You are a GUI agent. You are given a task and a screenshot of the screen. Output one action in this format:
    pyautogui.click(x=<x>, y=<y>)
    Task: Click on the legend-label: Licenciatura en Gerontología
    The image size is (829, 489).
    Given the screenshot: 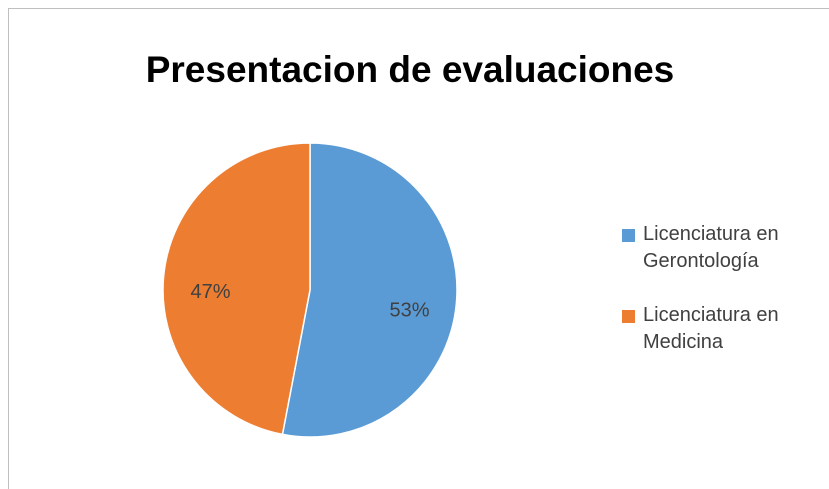 What is the action you would take?
    pyautogui.click(x=711, y=247)
    